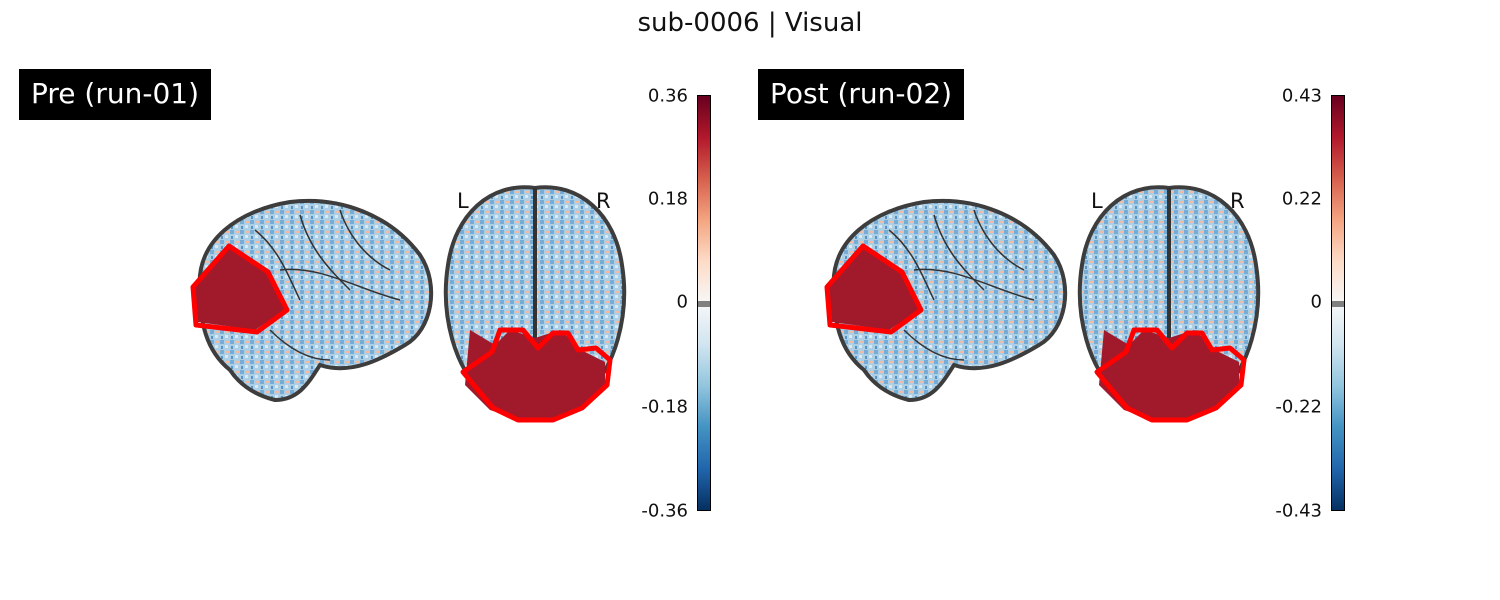  I want to click on colorbar-tick-label: -0.22, so click(1298, 407).